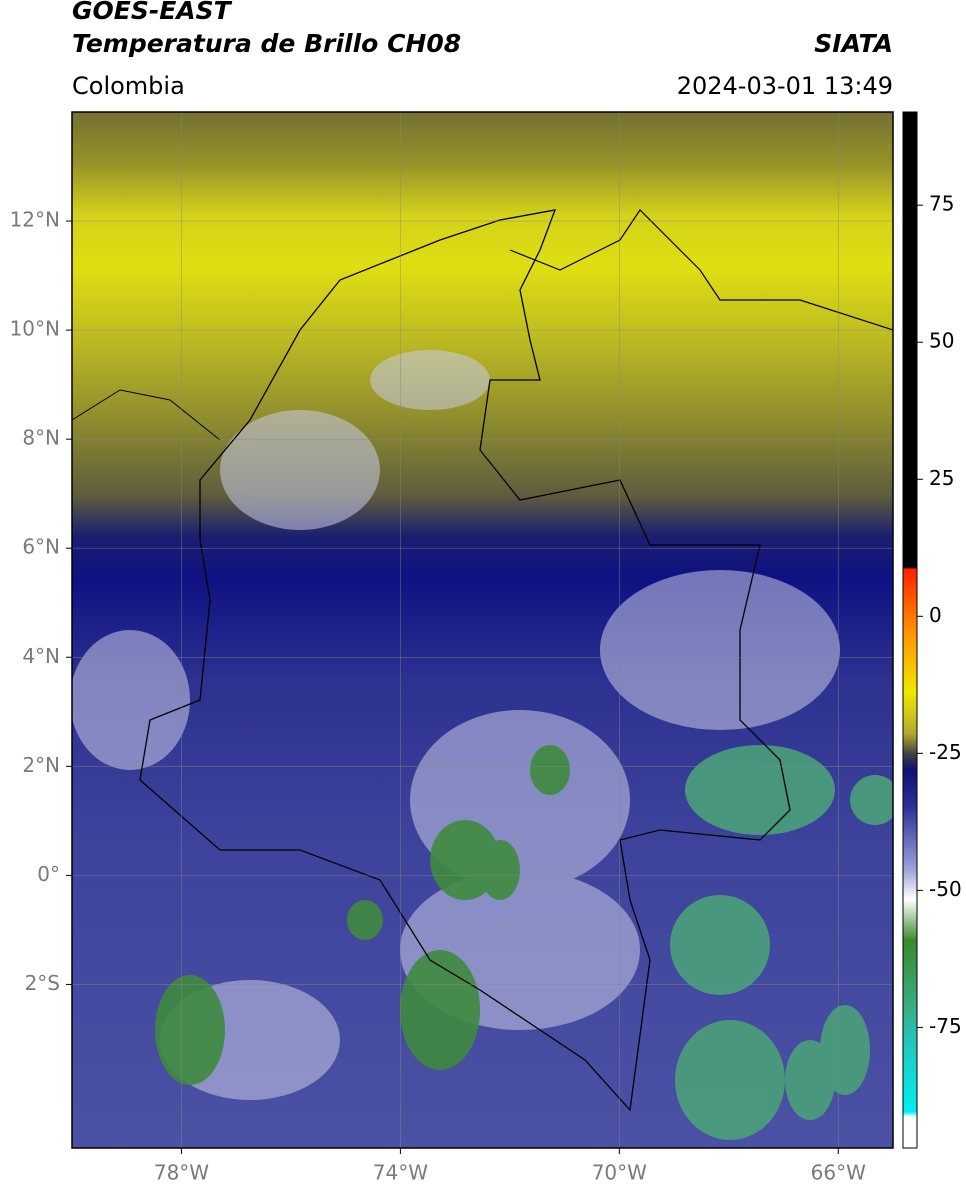 The height and width of the screenshot is (1190, 966). Describe the element at coordinates (35, 329) in the screenshot. I see `y-tick-label: 10°N` at that location.